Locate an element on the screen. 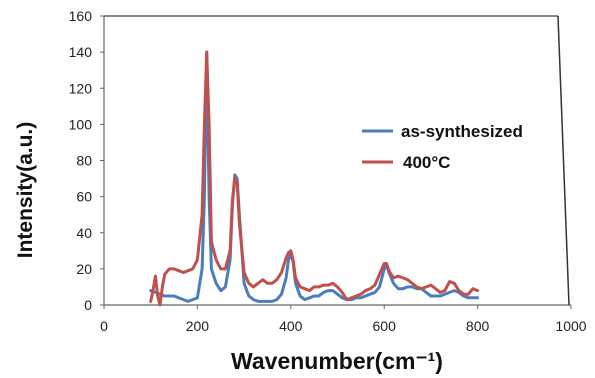 The height and width of the screenshot is (378, 595). legend-label-400c: 400°C is located at coordinates (426, 162).